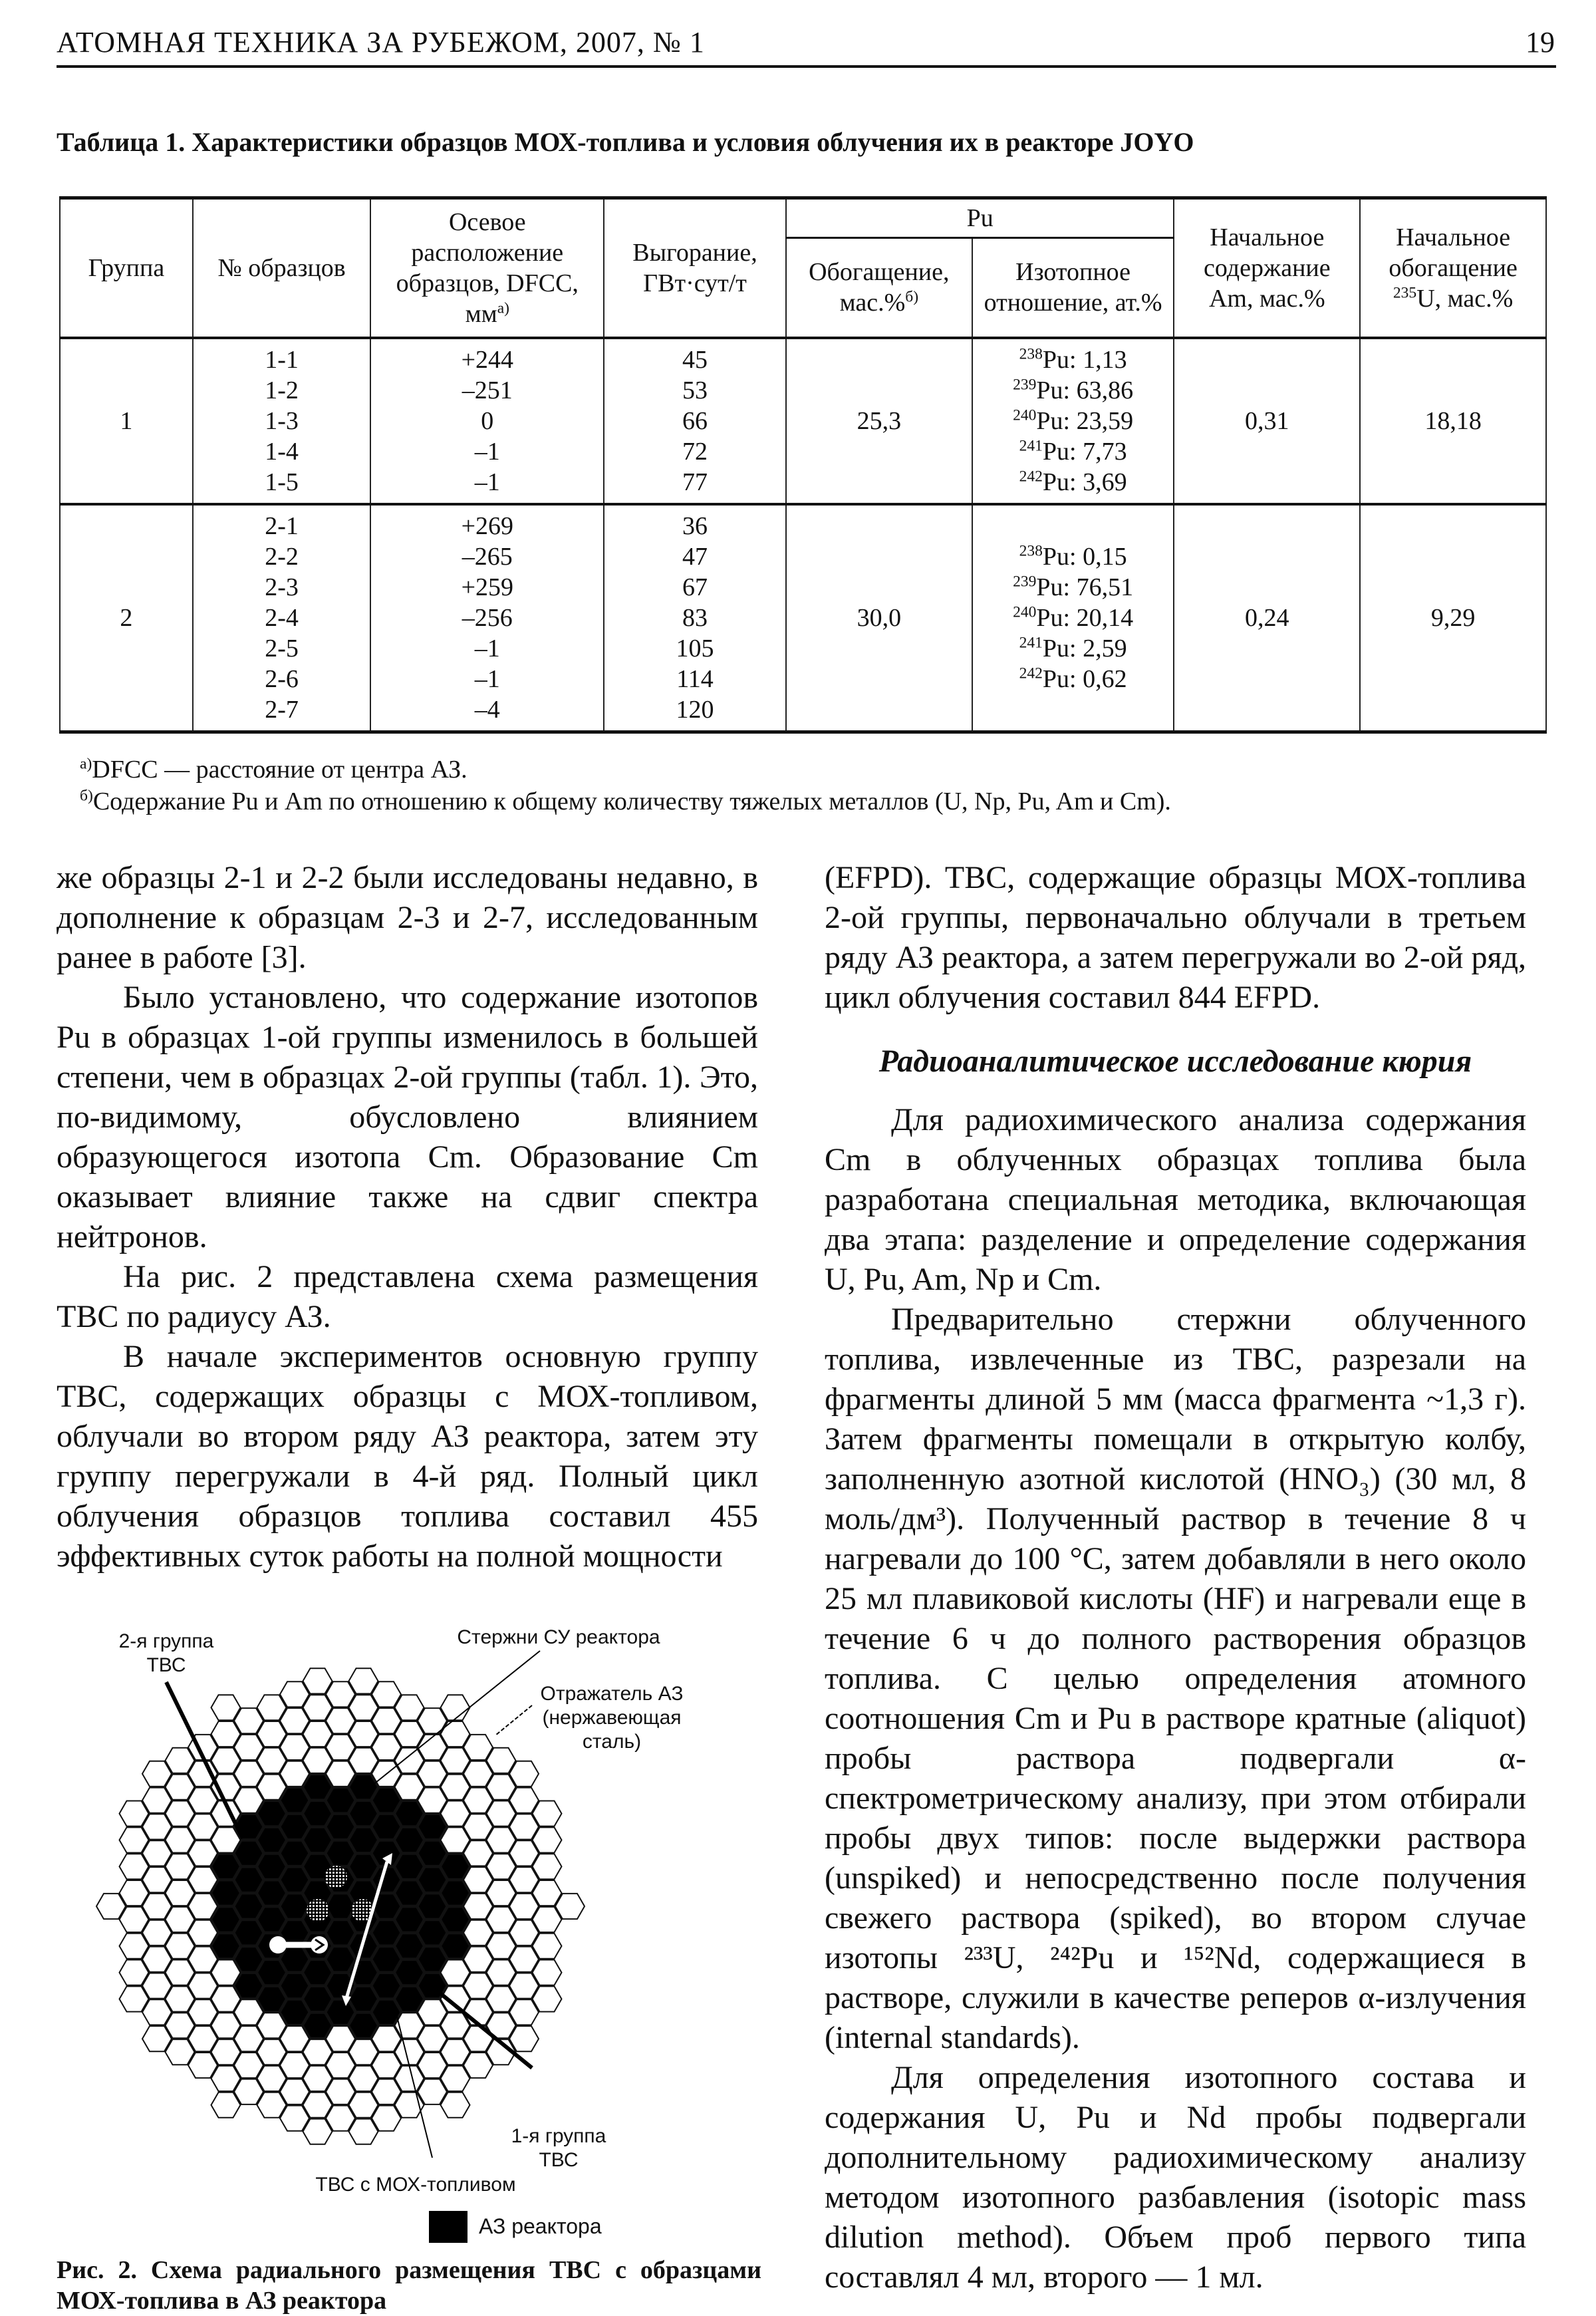 Image resolution: width=1596 pixels, height=2316 pixels. I want to click on am-cell: 0,24, so click(1267, 617).